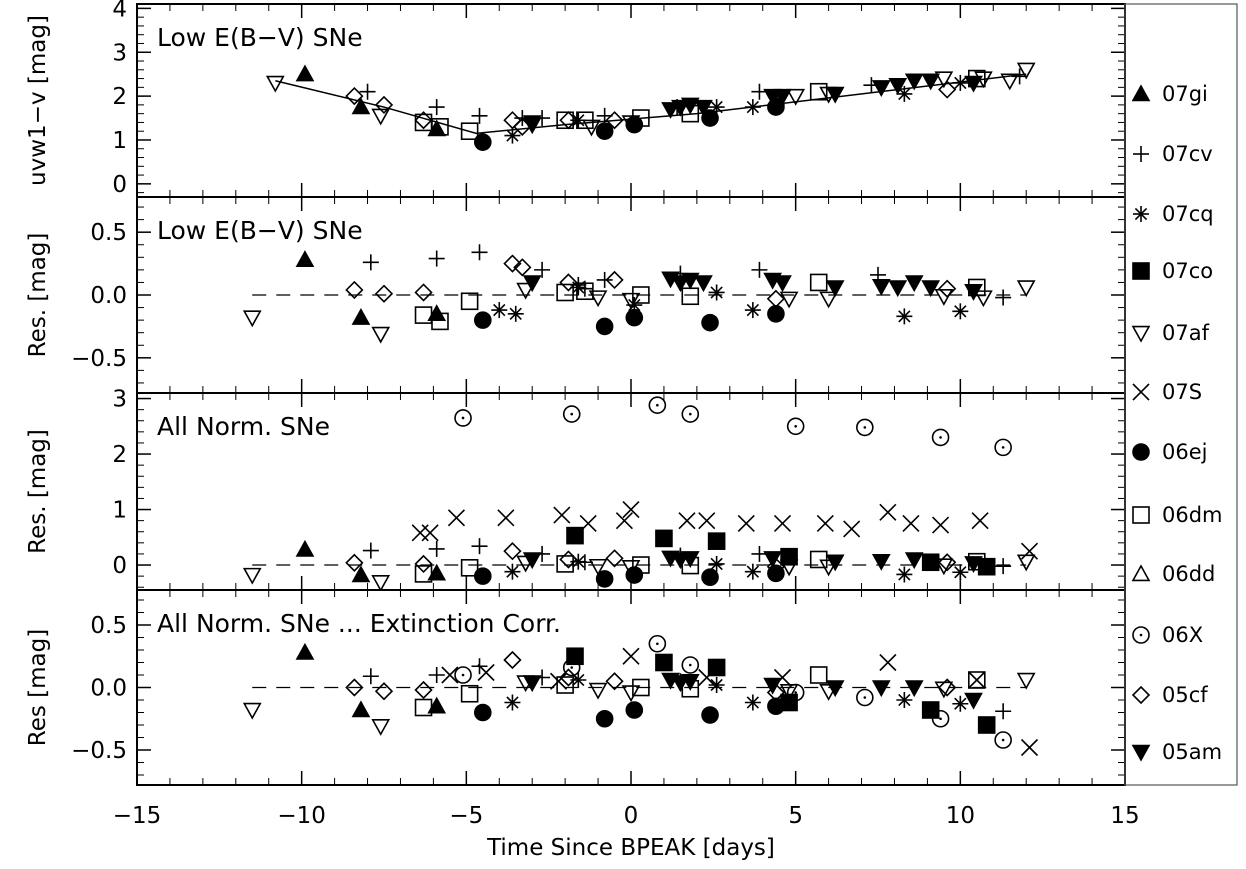  What do you see at coordinates (99, 751) in the screenshot?
I see `y-tick-label: −0.5` at bounding box center [99, 751].